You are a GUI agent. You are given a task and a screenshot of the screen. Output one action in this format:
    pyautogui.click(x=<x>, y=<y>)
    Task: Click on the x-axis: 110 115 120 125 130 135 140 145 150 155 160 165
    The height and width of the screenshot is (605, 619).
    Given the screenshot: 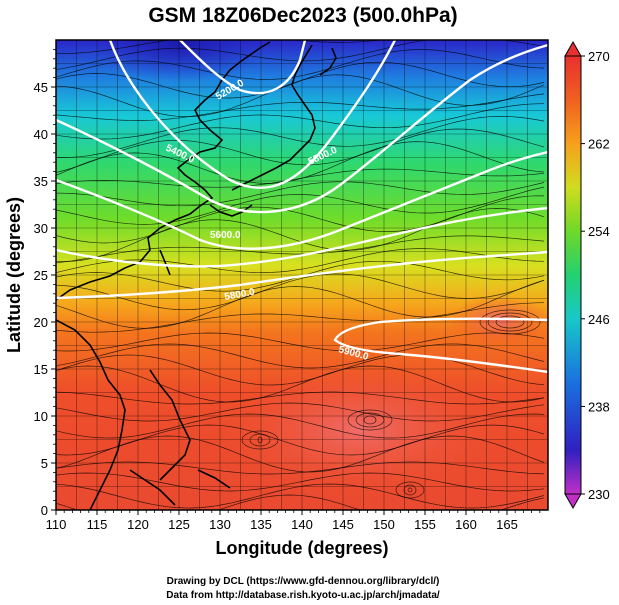 What is the action you would take?
    pyautogui.click(x=293, y=521)
    